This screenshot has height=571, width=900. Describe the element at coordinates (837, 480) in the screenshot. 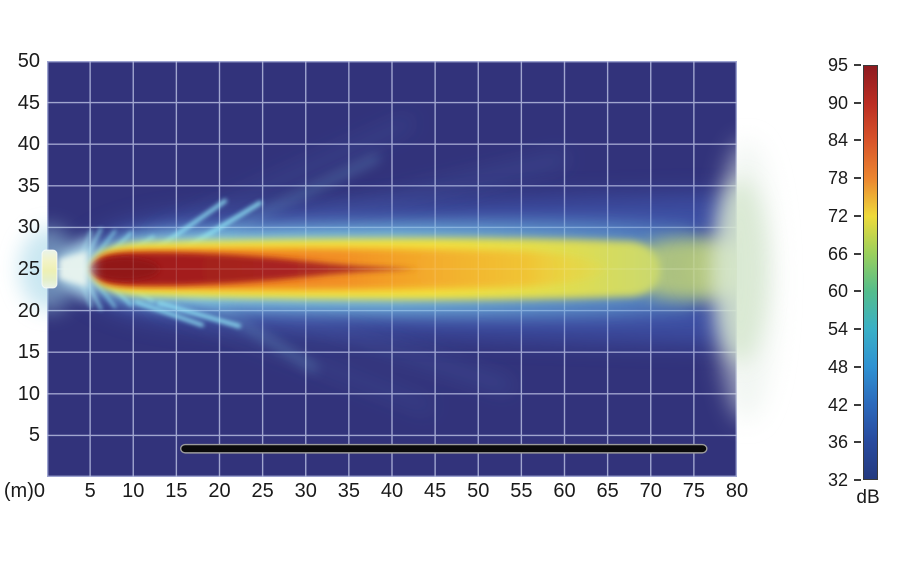

I see `colorbar-tick-label: 32` at that location.